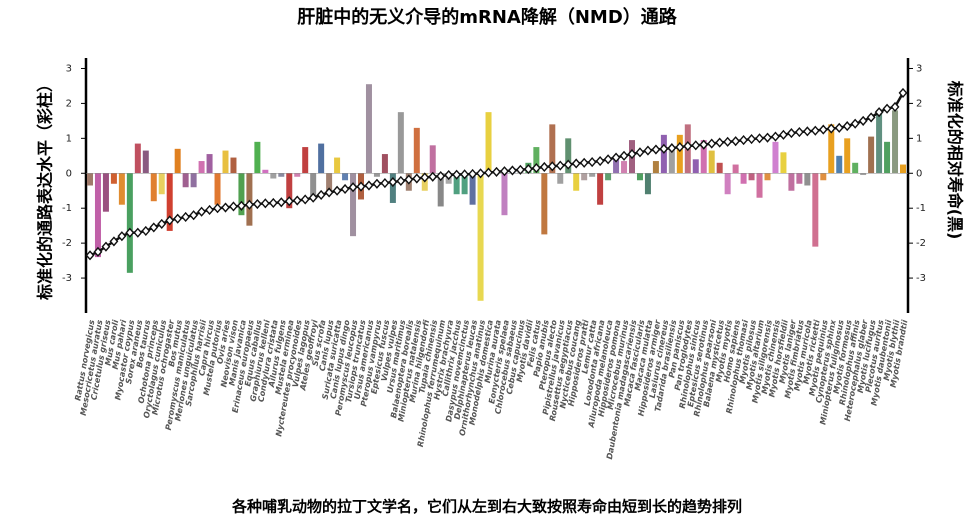 The image size is (974, 529). I want to click on y2-tick-label: 0, so click(919, 173).